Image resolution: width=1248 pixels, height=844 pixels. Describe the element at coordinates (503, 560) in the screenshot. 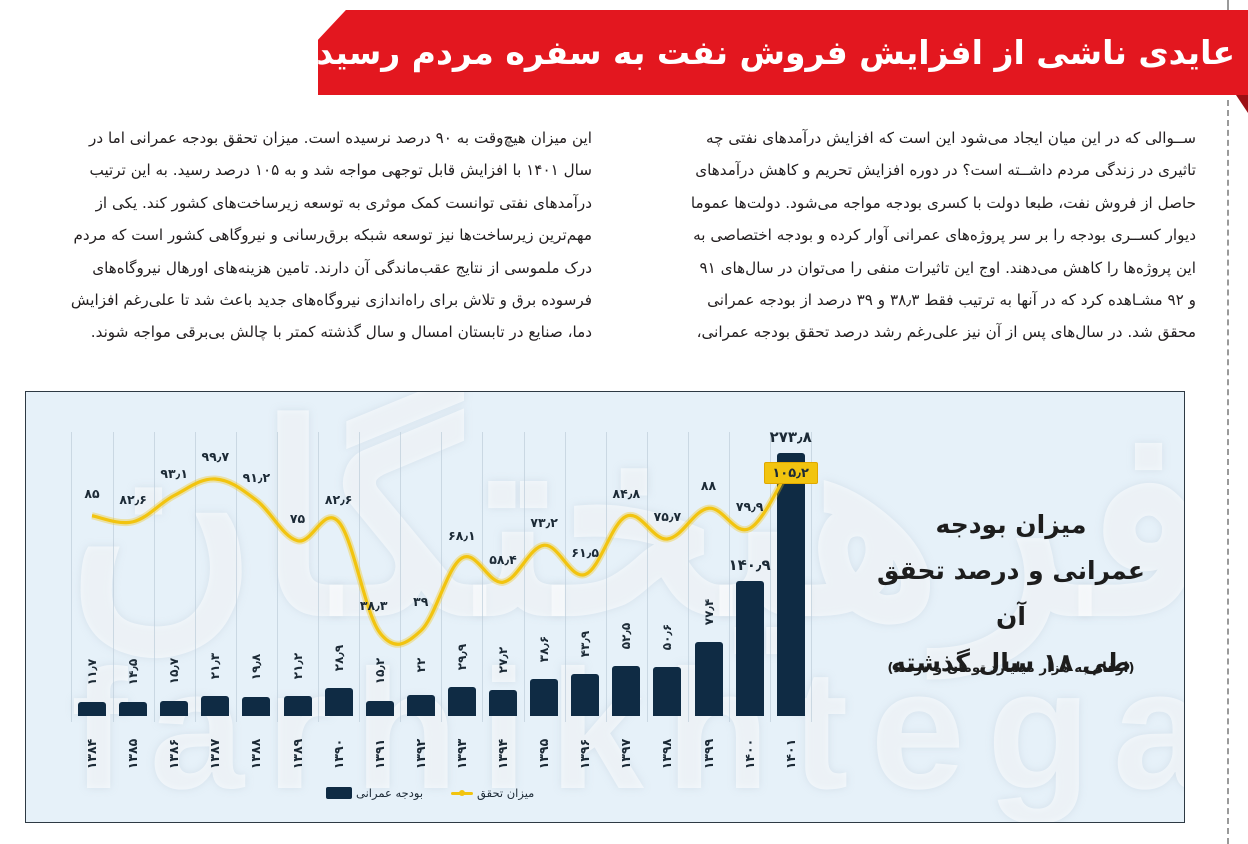

I see `line-value-label: ۵۸٫۴` at that location.